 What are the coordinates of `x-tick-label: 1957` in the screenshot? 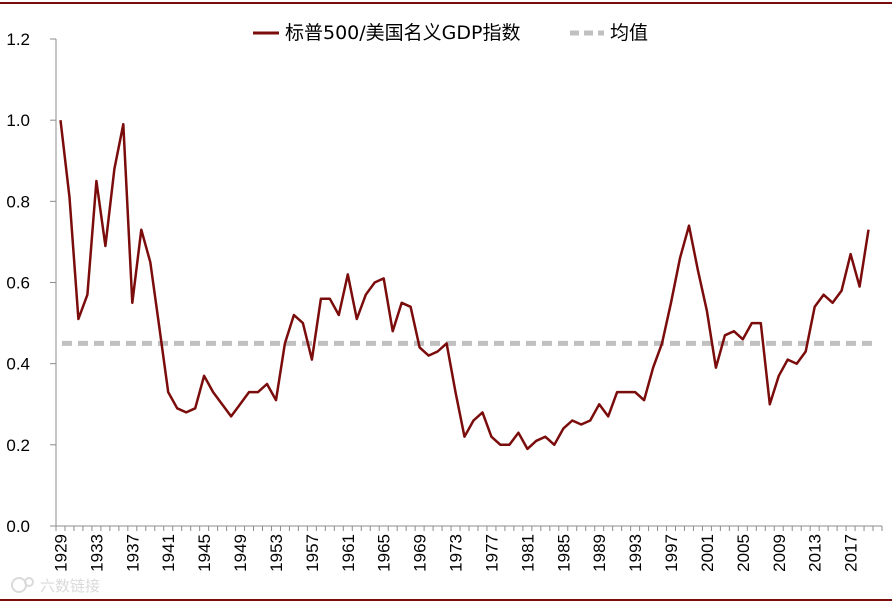 It's located at (312, 553).